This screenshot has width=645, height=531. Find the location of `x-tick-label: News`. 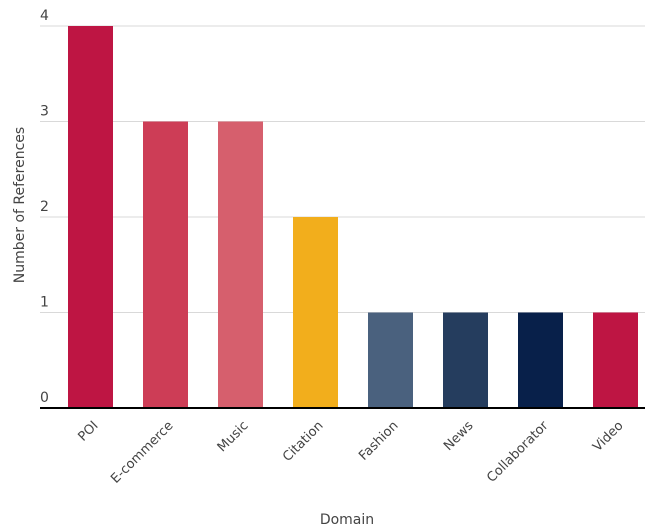

x-tick-label: News is located at coordinates (459, 436).